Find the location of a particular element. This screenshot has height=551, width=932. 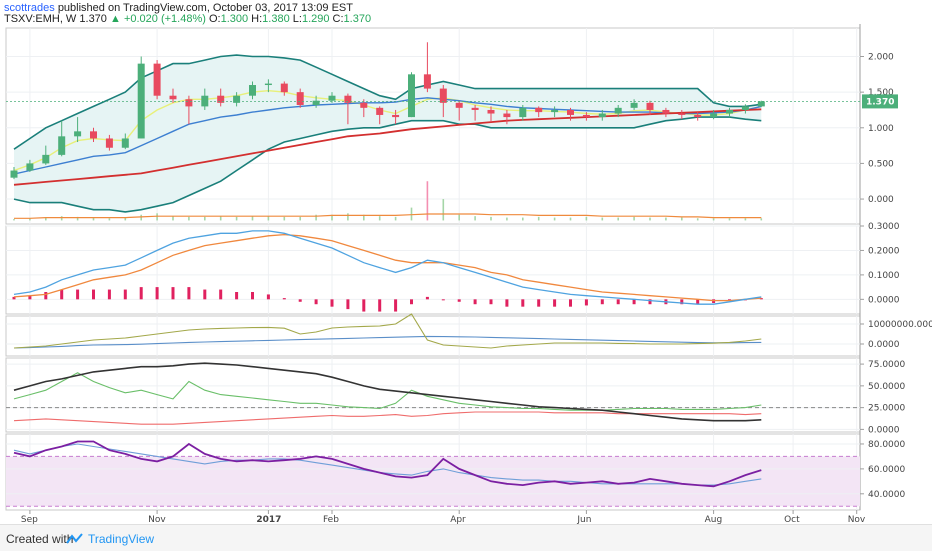

change-value: +0.020 (+1.48%) is located at coordinates (164, 19).